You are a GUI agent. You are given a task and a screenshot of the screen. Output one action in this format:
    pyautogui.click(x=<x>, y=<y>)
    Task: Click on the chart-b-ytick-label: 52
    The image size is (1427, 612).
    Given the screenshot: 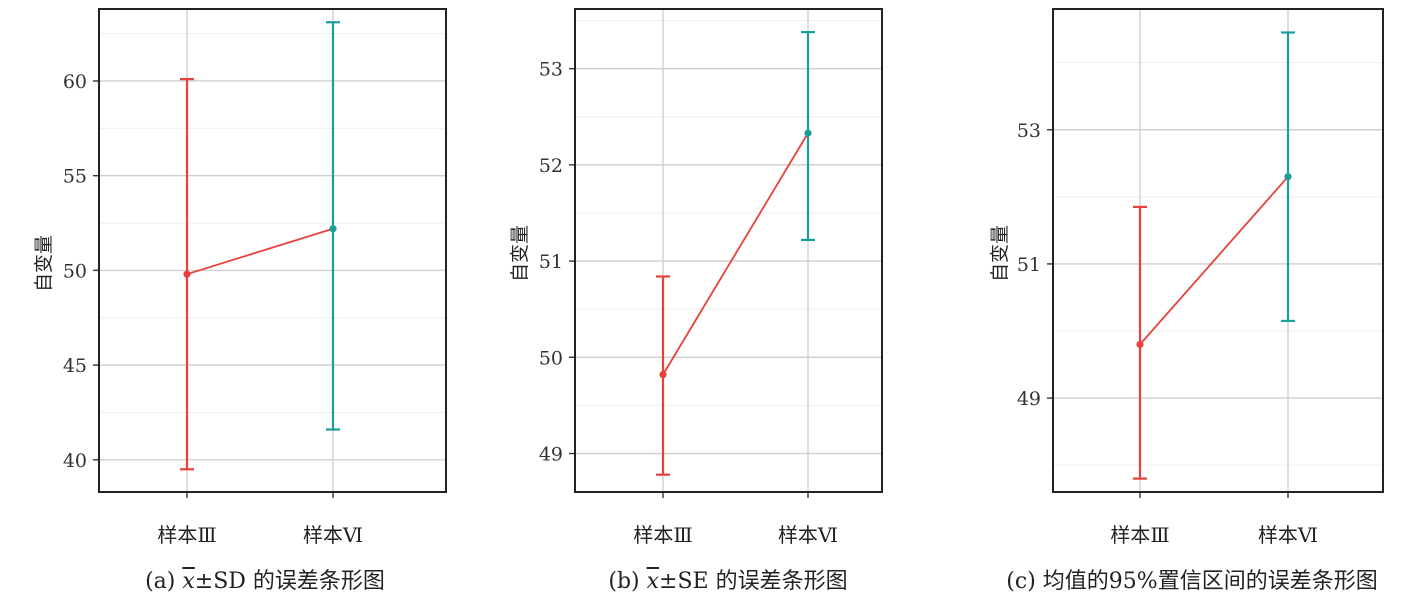 What is the action you would take?
    pyautogui.click(x=551, y=166)
    